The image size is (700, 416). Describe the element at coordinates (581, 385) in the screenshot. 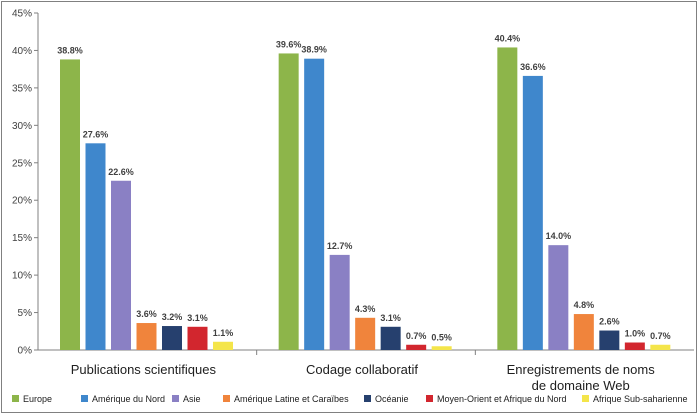

I see `category-label: de domaine Web` at that location.